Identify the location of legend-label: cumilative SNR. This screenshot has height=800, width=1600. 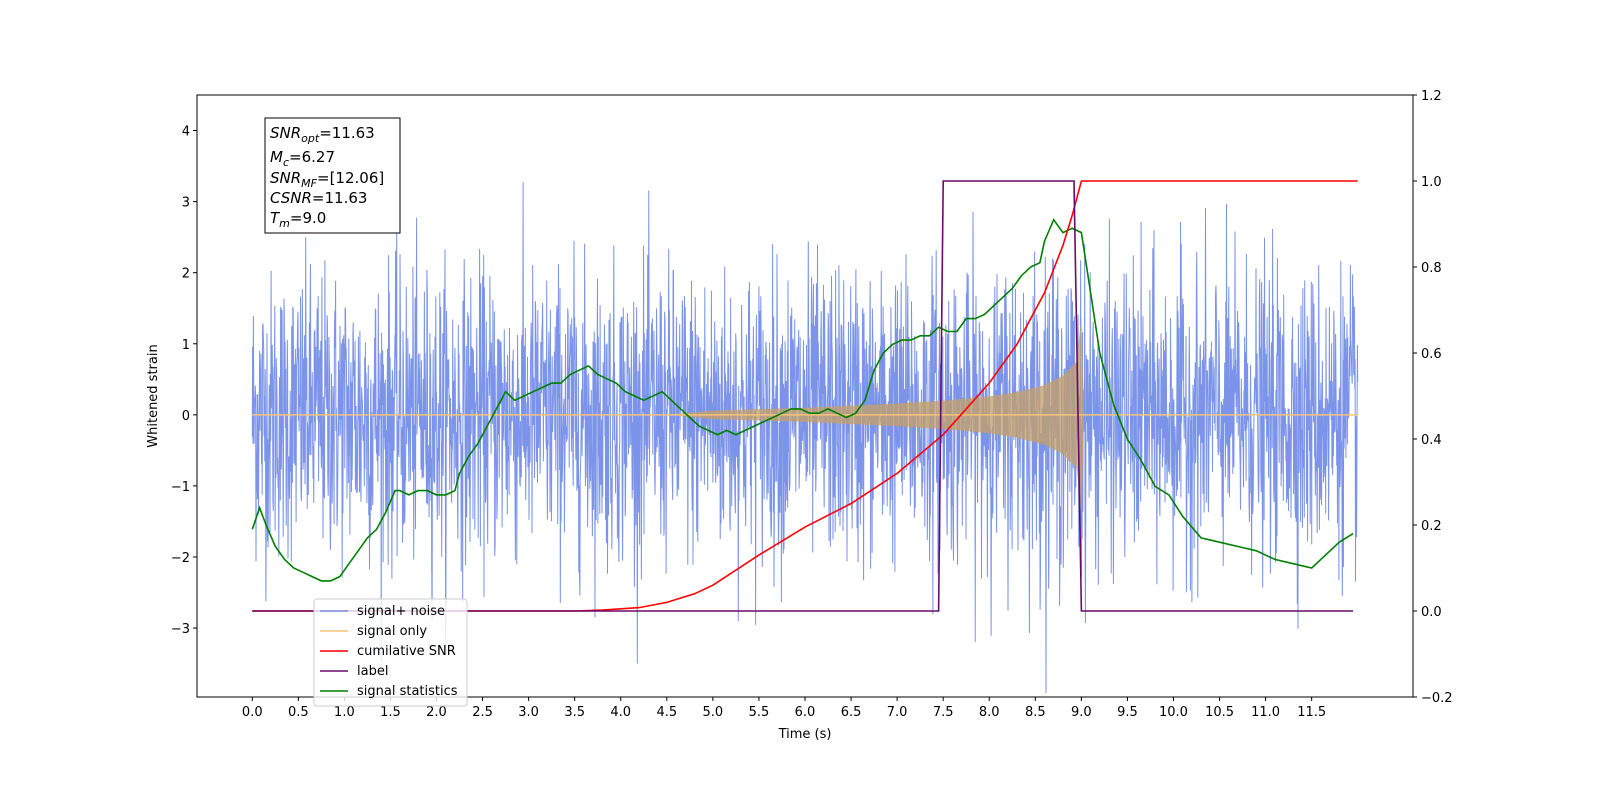
(406, 651).